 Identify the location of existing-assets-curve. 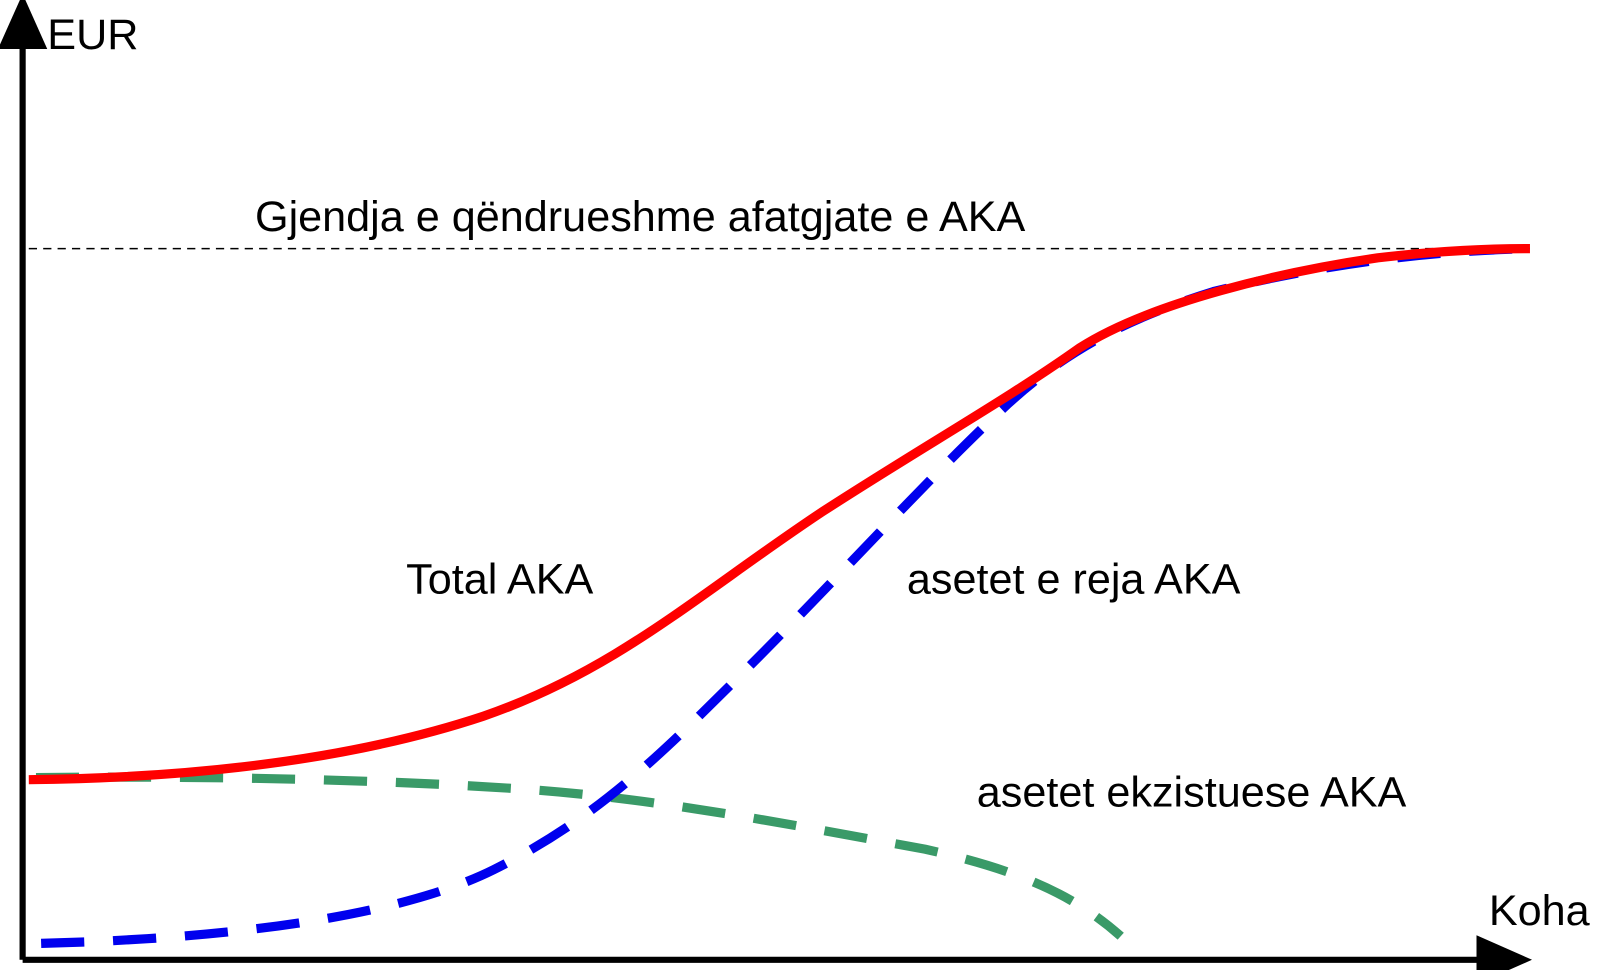
(579, 856).